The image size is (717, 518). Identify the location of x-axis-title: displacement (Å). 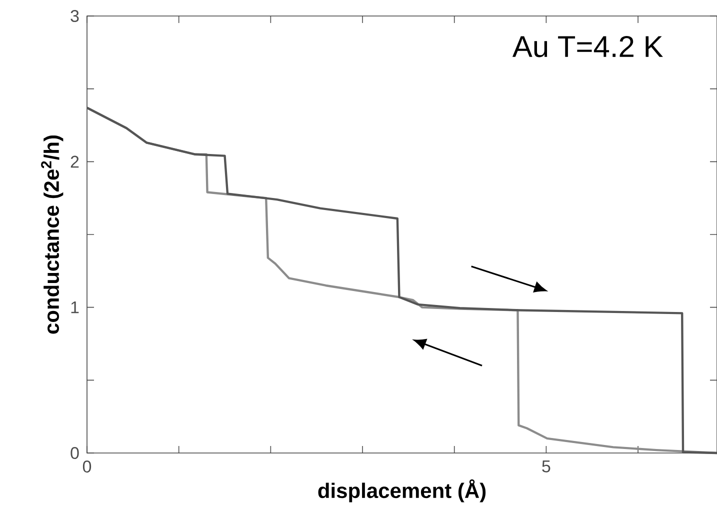
(402, 490).